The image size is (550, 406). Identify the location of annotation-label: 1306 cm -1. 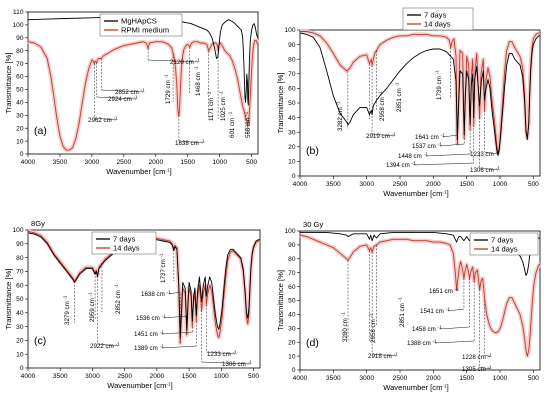
(485, 169).